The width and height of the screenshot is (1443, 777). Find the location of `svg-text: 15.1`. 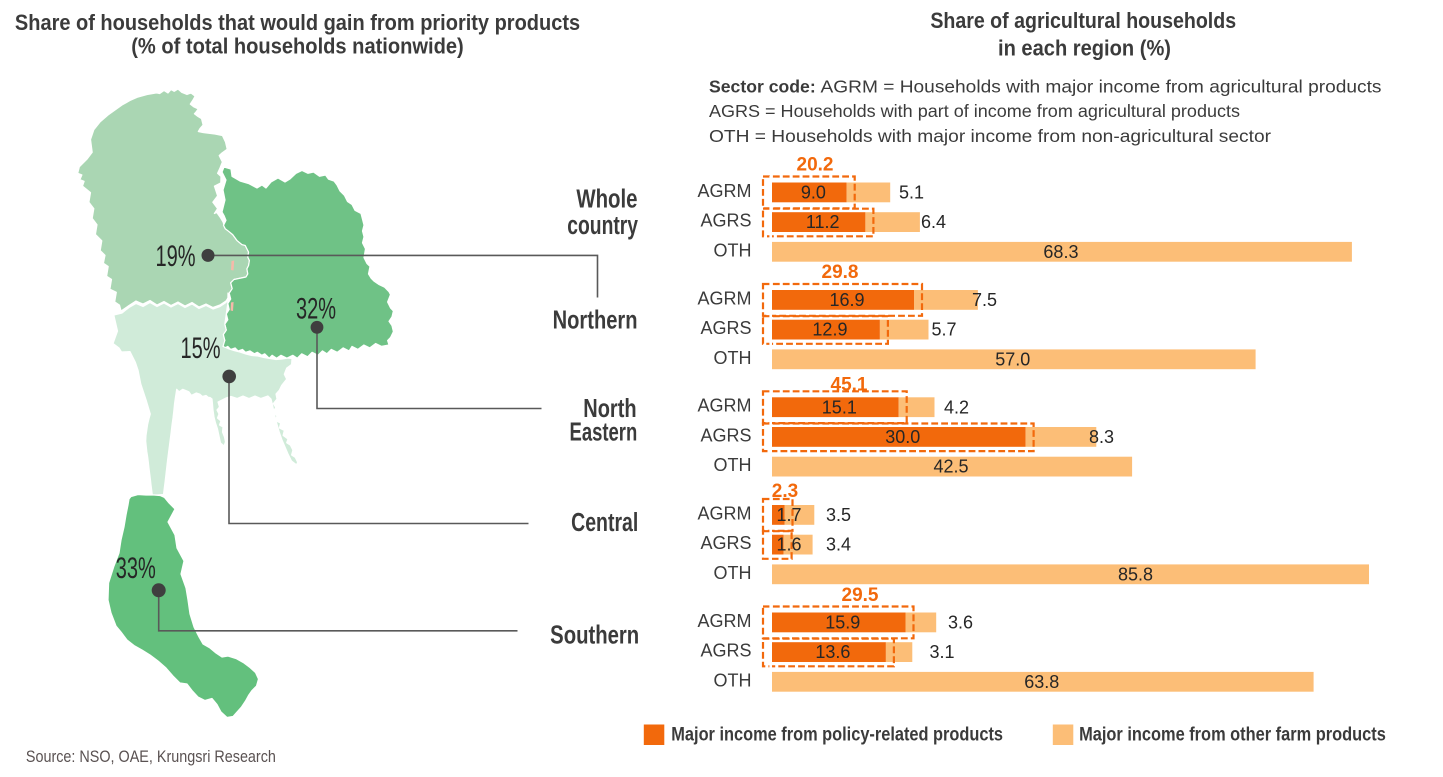

svg-text: 15.1 is located at coordinates (839, 407).